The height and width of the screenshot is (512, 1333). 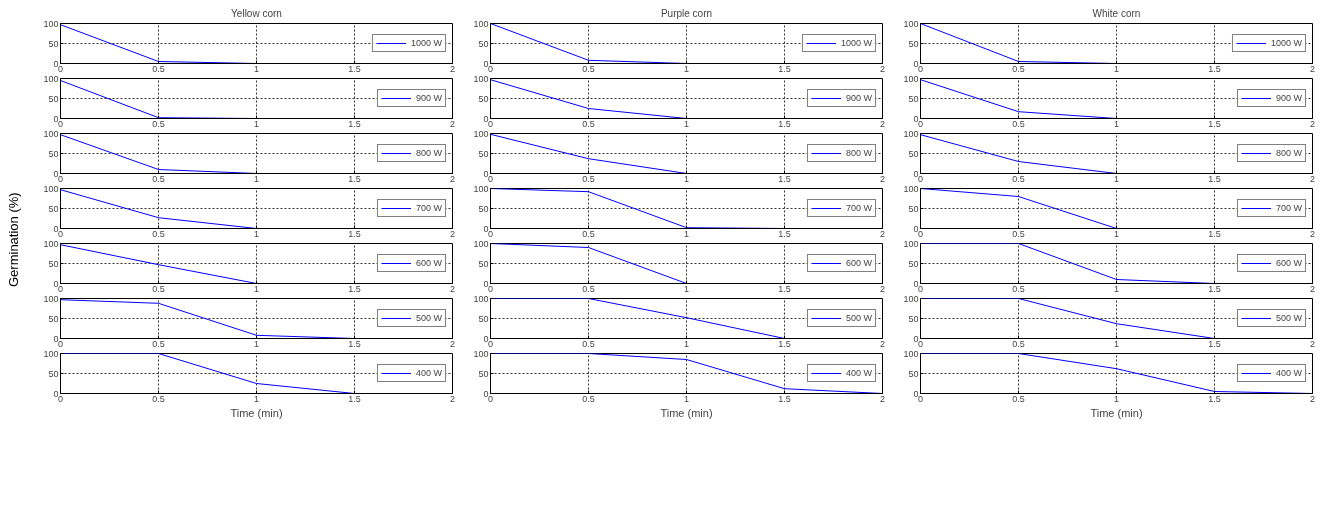 I want to click on y-axis-title: Germination (%), so click(x=13, y=240).